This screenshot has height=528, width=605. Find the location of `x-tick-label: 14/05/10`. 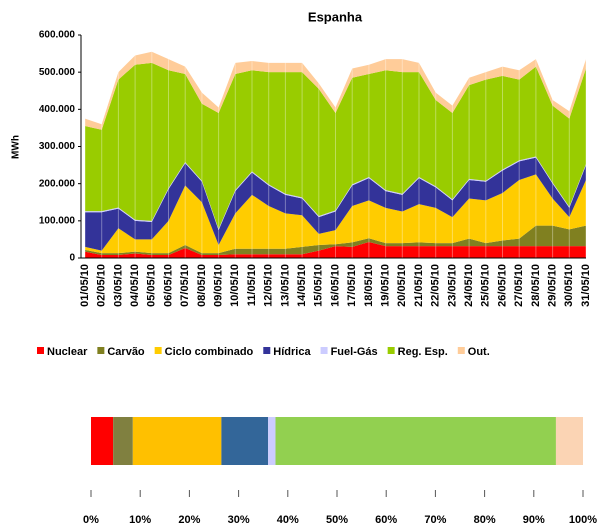

x-tick-label: 14/05/10 is located at coordinates (302, 285).